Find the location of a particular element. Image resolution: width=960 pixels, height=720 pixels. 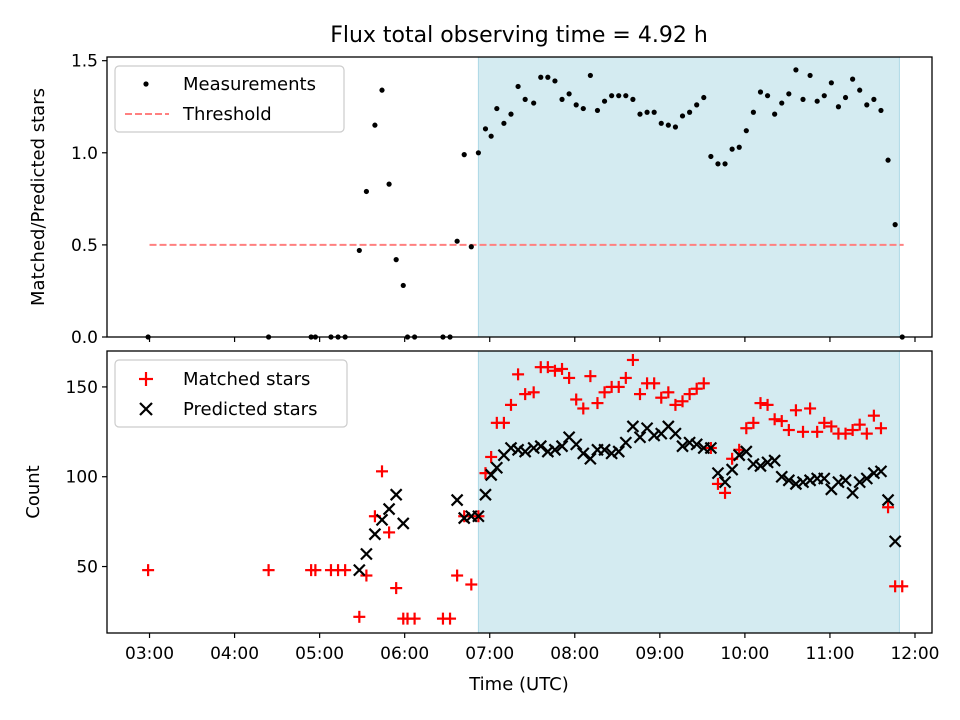

x-tick-label: 08:00 is located at coordinates (574, 654).